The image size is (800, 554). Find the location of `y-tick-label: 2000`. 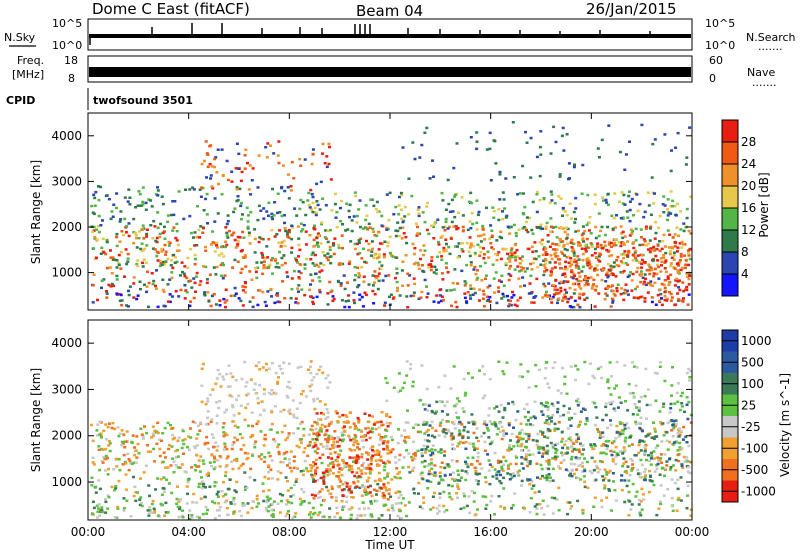

y-tick-label: 2000 is located at coordinates (66, 436).